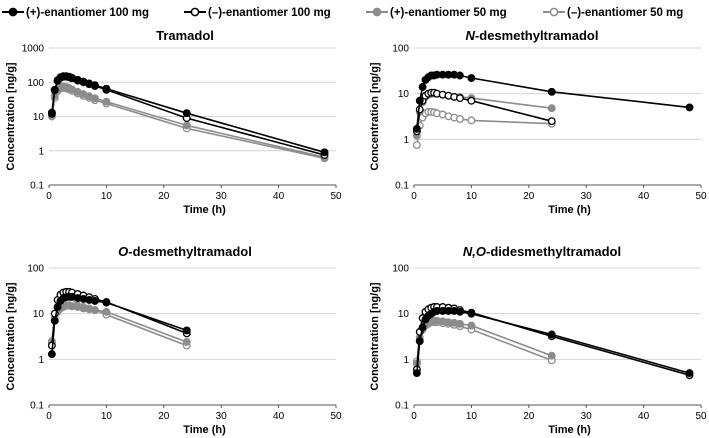 The image size is (709, 438). Describe the element at coordinates (123, 251) in the screenshot. I see `panel-title-prefix: O` at that location.